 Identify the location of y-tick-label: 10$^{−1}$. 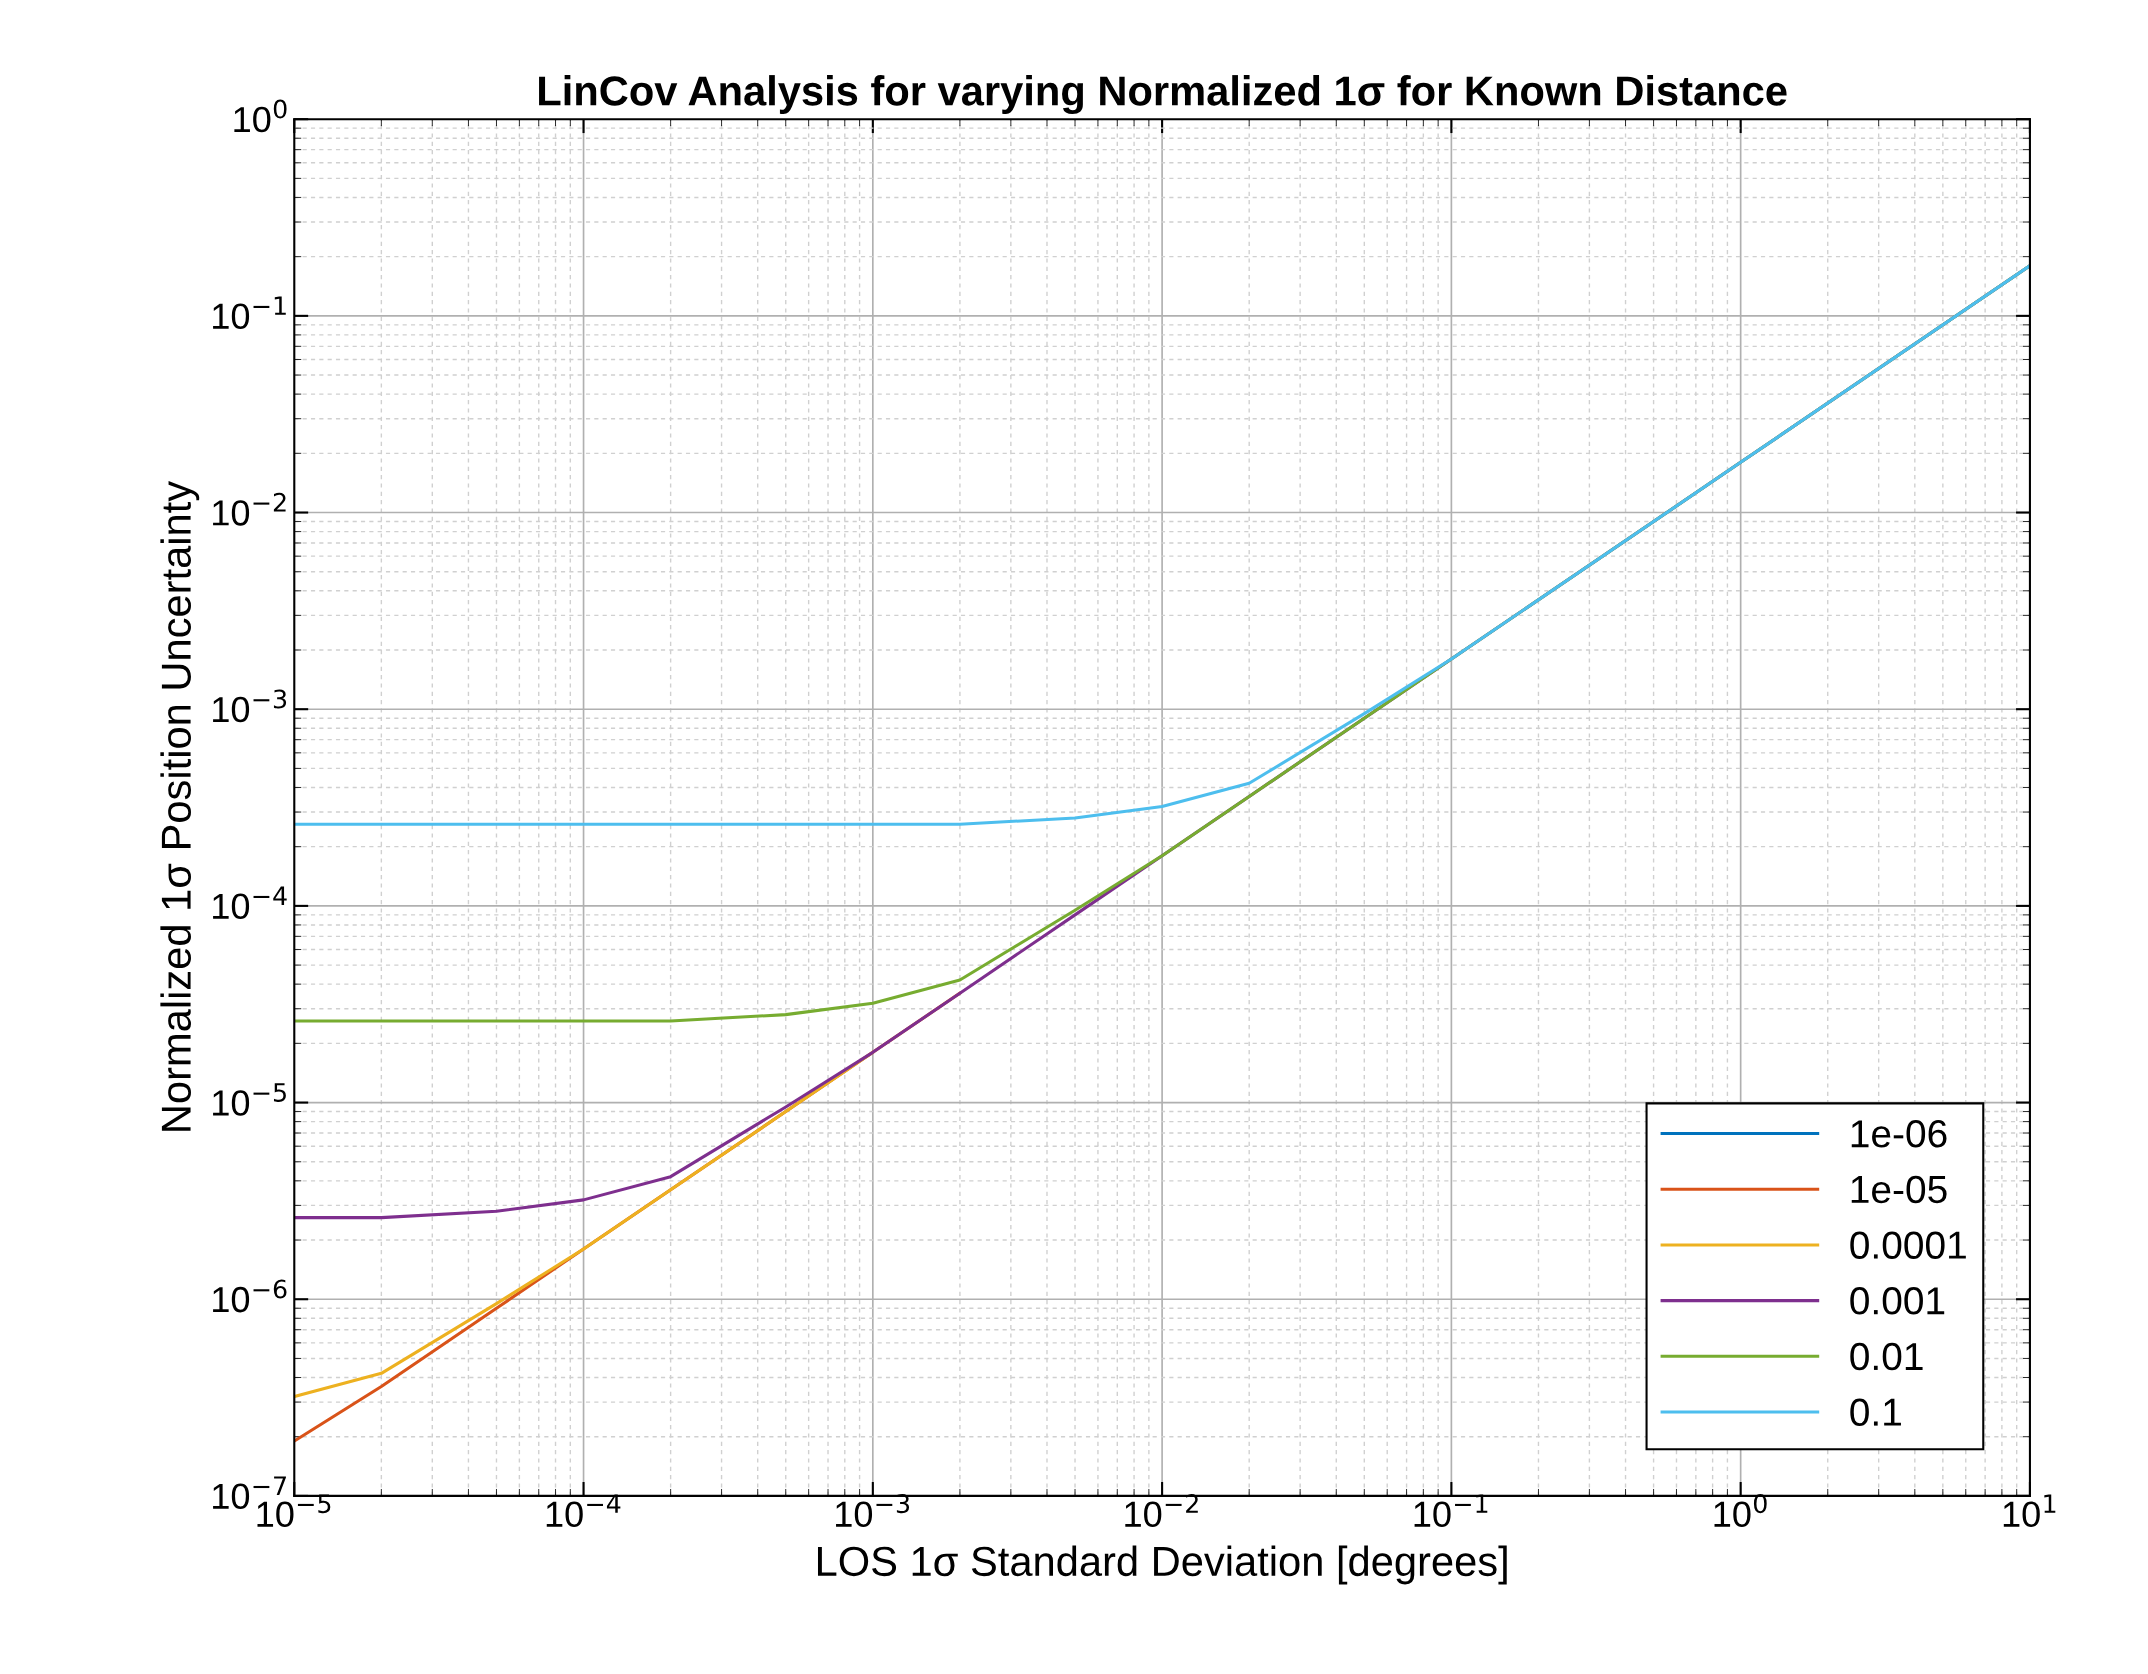
(249, 313).